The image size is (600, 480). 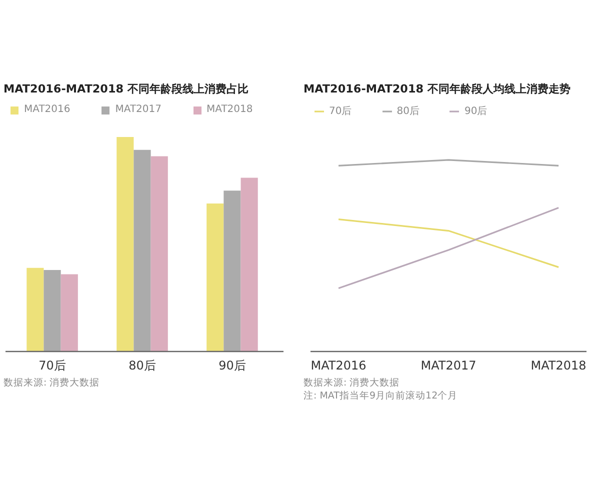 What do you see at coordinates (476, 111) in the screenshot?
I see `legend-label: 90后` at bounding box center [476, 111].